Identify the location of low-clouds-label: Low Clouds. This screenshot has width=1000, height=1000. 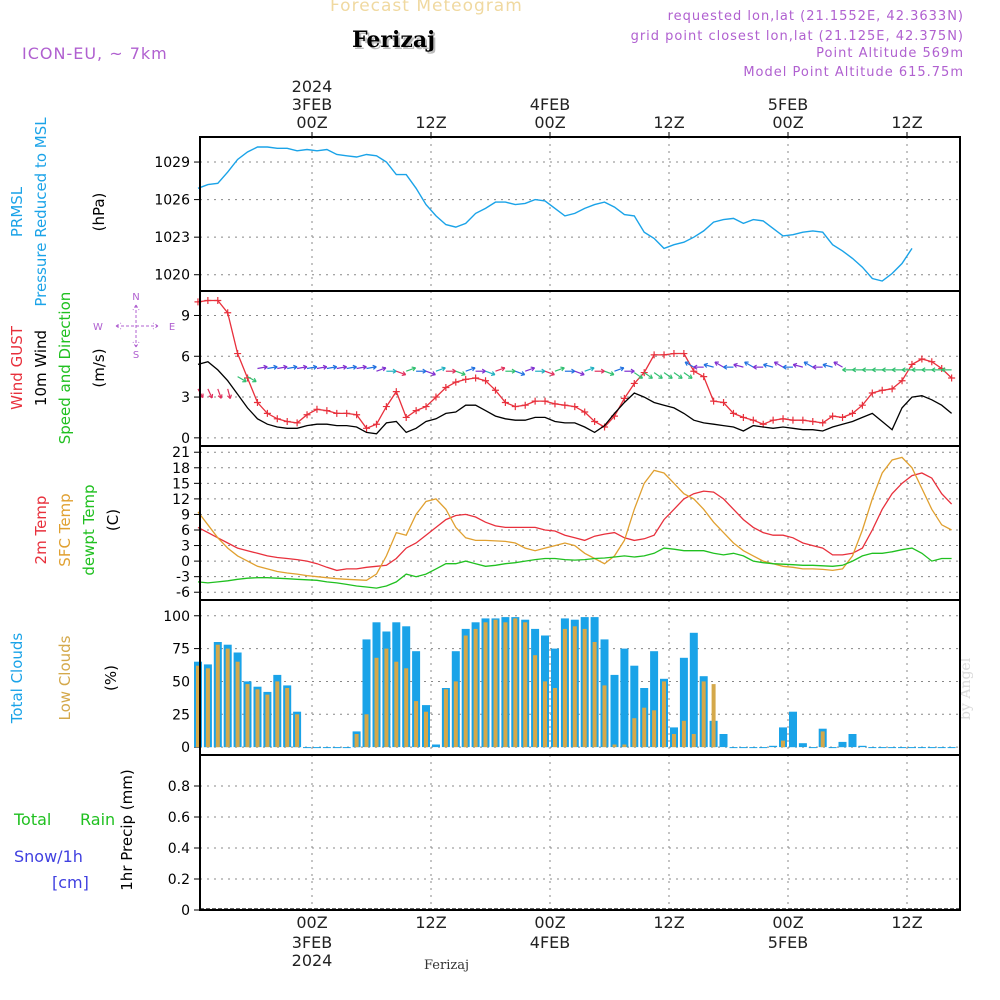
(65, 677).